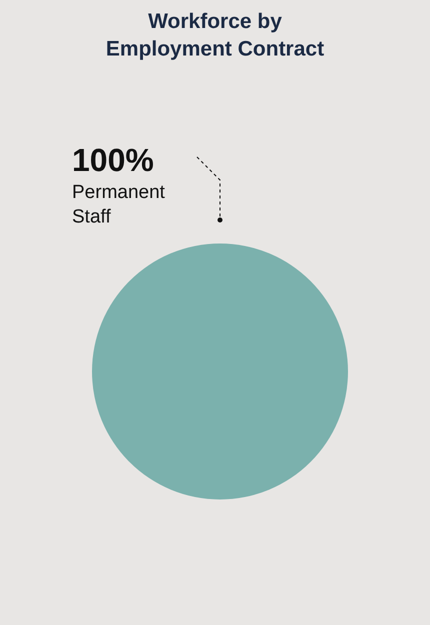  I want to click on chart-title: Workforce by Employment Contract, so click(215, 35).